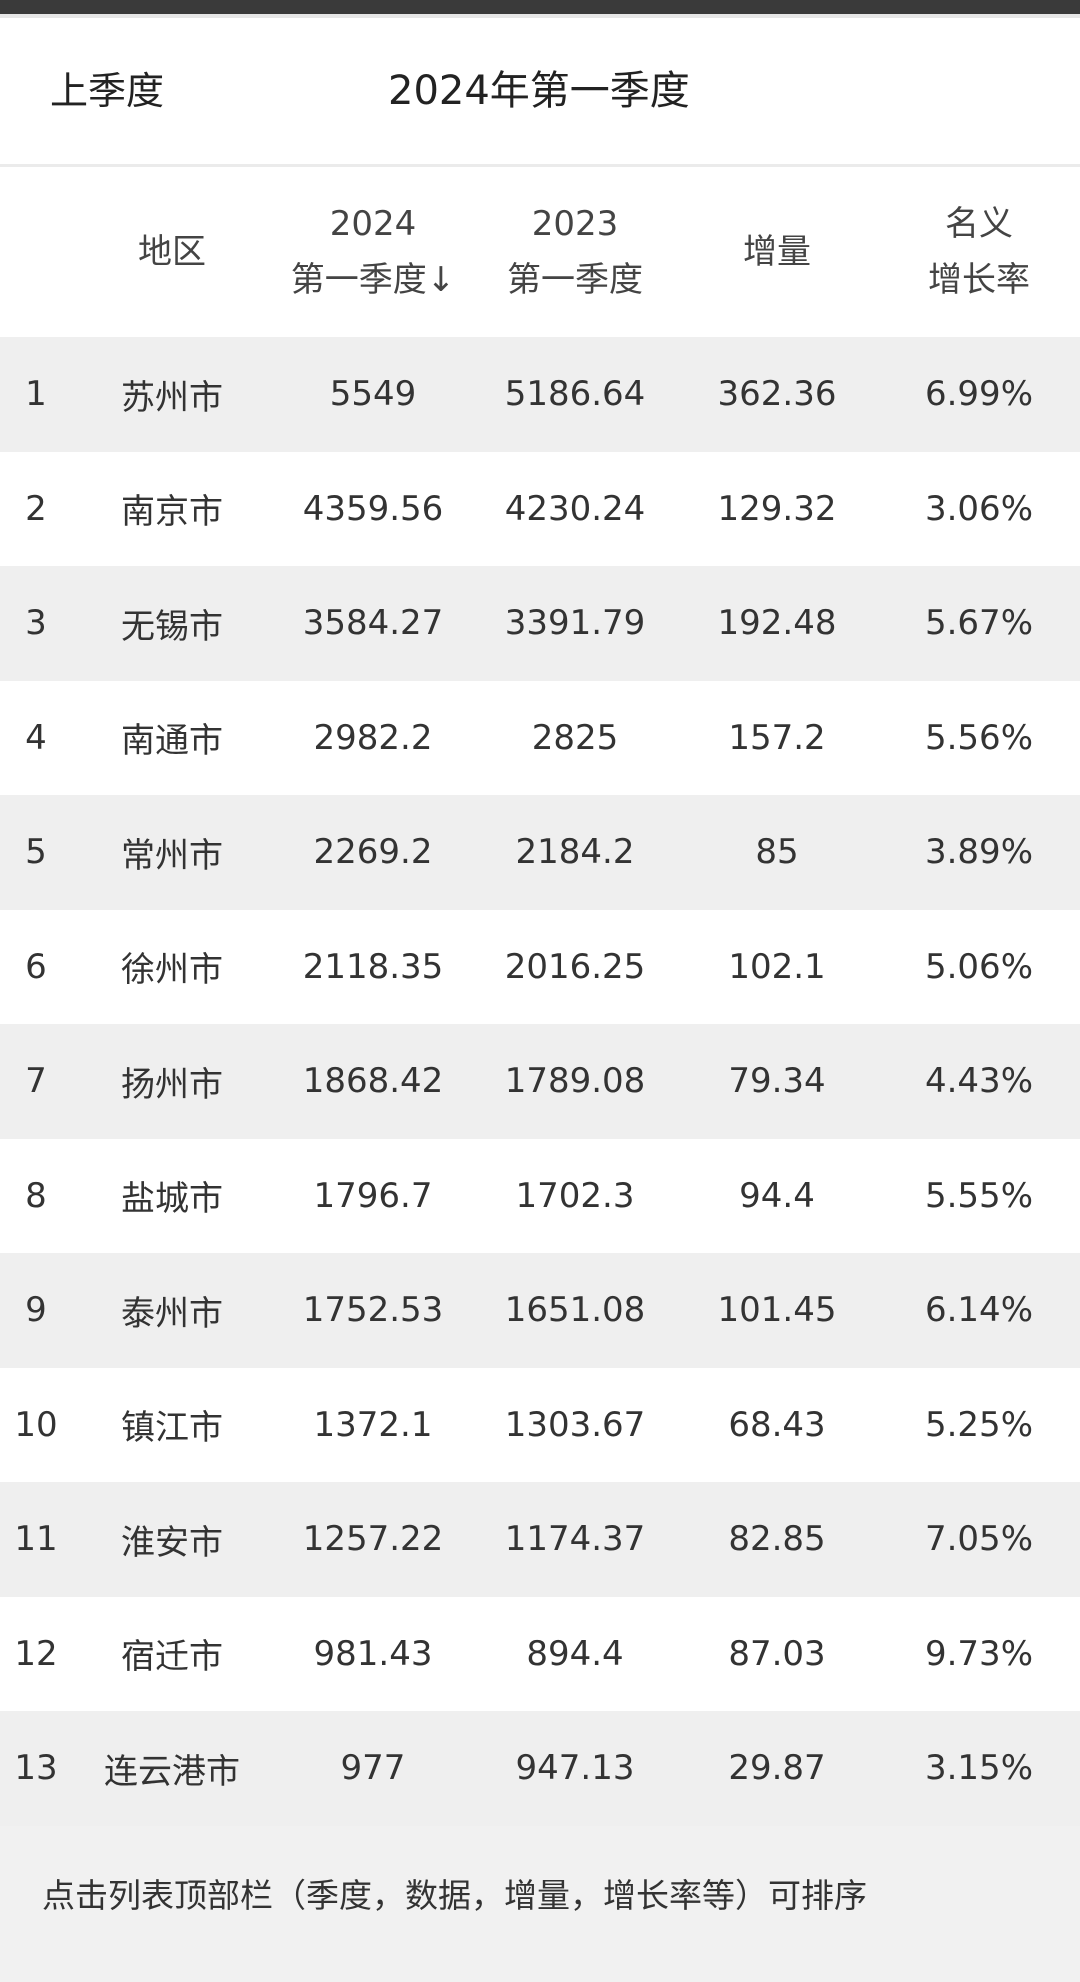 The height and width of the screenshot is (1982, 1080). What do you see at coordinates (540, 9) in the screenshot?
I see `top-status-bar` at bounding box center [540, 9].